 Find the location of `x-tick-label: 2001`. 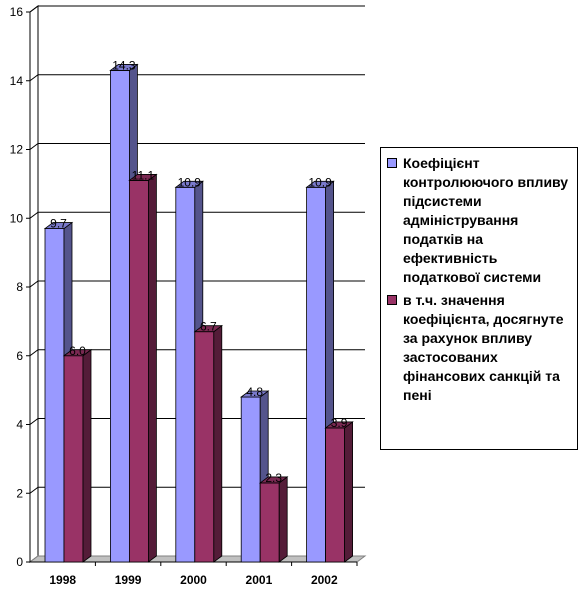

x-tick-label: 2001 is located at coordinates (259, 580).